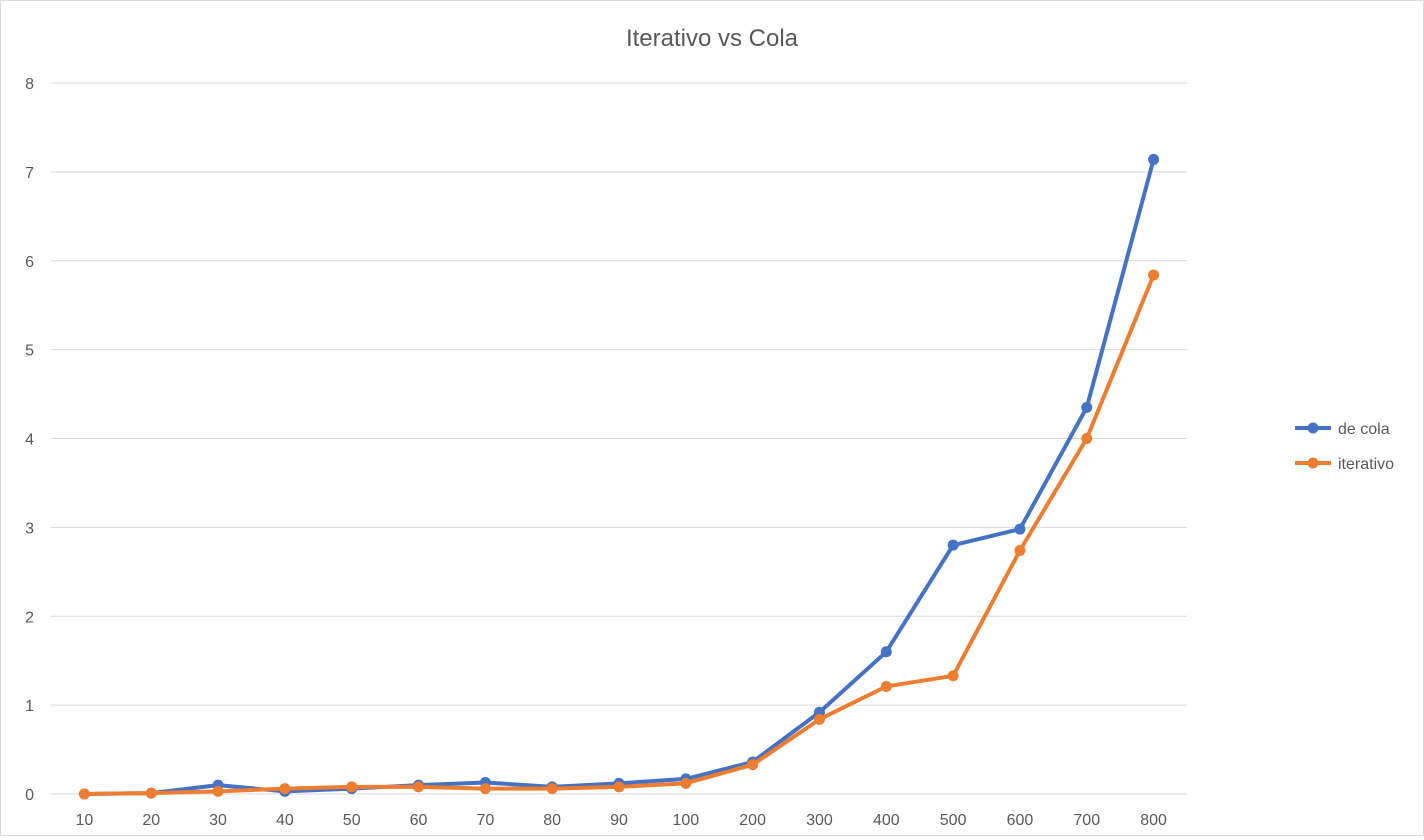 The height and width of the screenshot is (840, 1424). Describe the element at coordinates (29, 84) in the screenshot. I see `y-tick-label: 8` at that location.